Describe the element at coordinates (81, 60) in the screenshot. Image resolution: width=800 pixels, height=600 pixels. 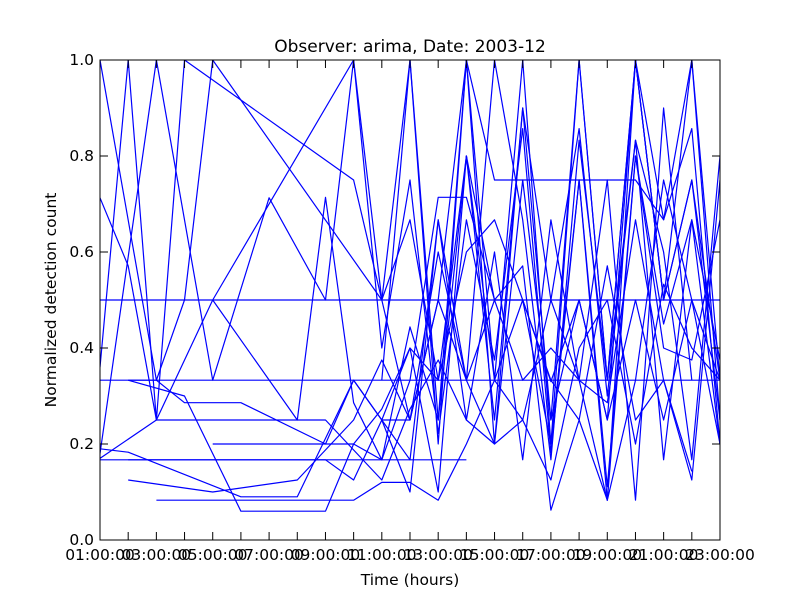
I see `y-tick-label: 1.0` at that location.